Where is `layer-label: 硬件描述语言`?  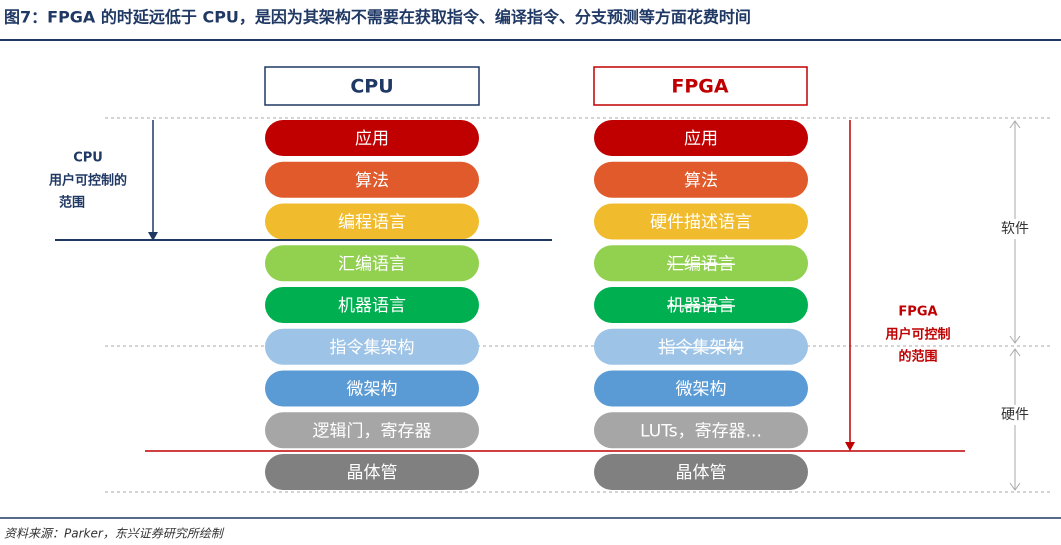
layer-label: 硬件描述语言 is located at coordinates (701, 223).